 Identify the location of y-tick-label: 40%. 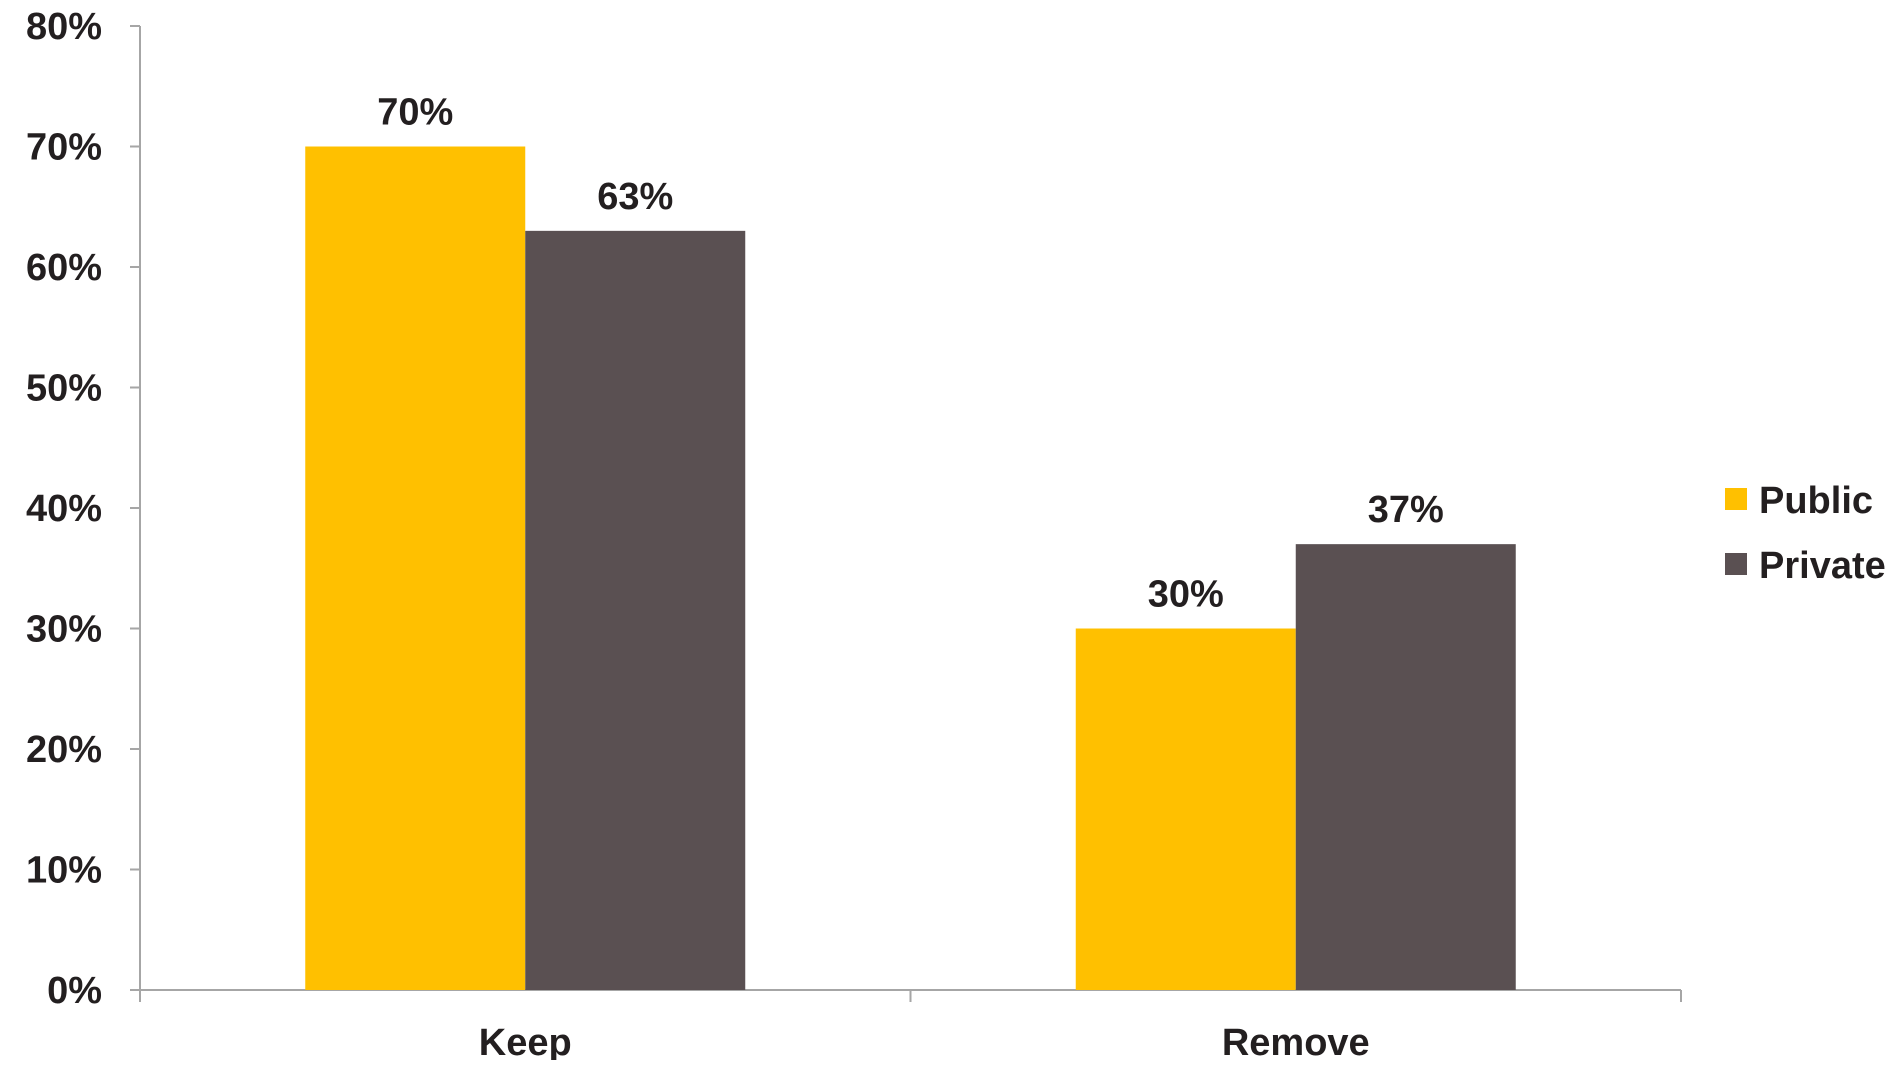
(64, 509).